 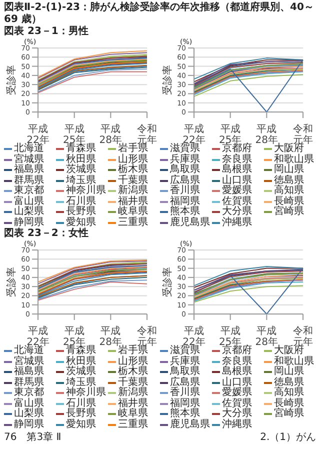 I want to click on chart-subtitle: 図表 23－1：男性, so click(x=47, y=32).